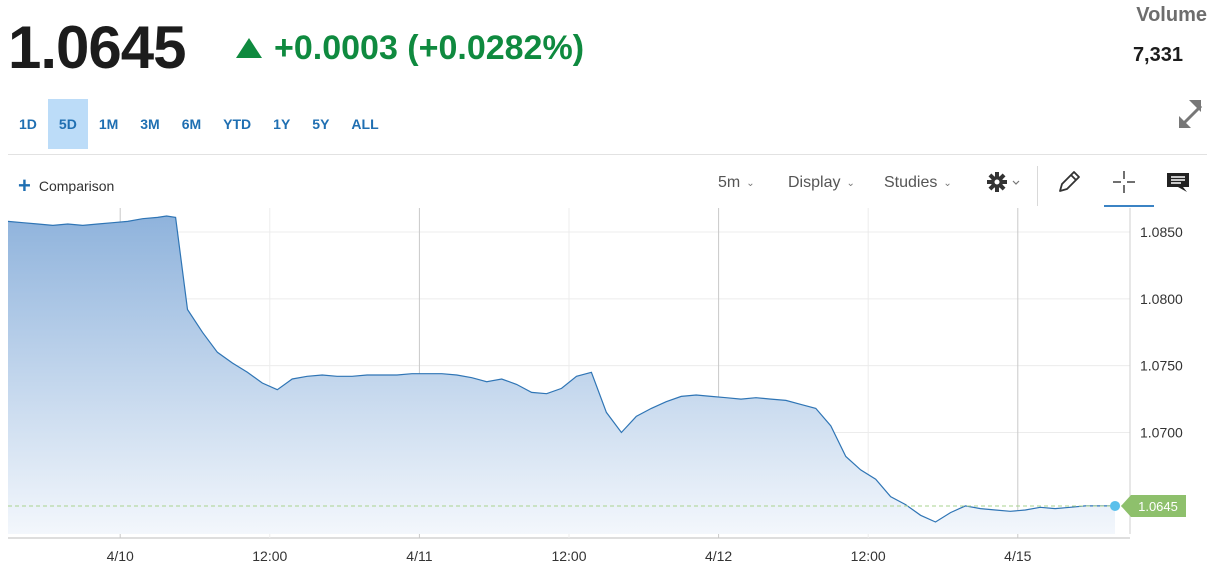  I want to click on studies-dropdown: Studies ⌄, so click(918, 183).